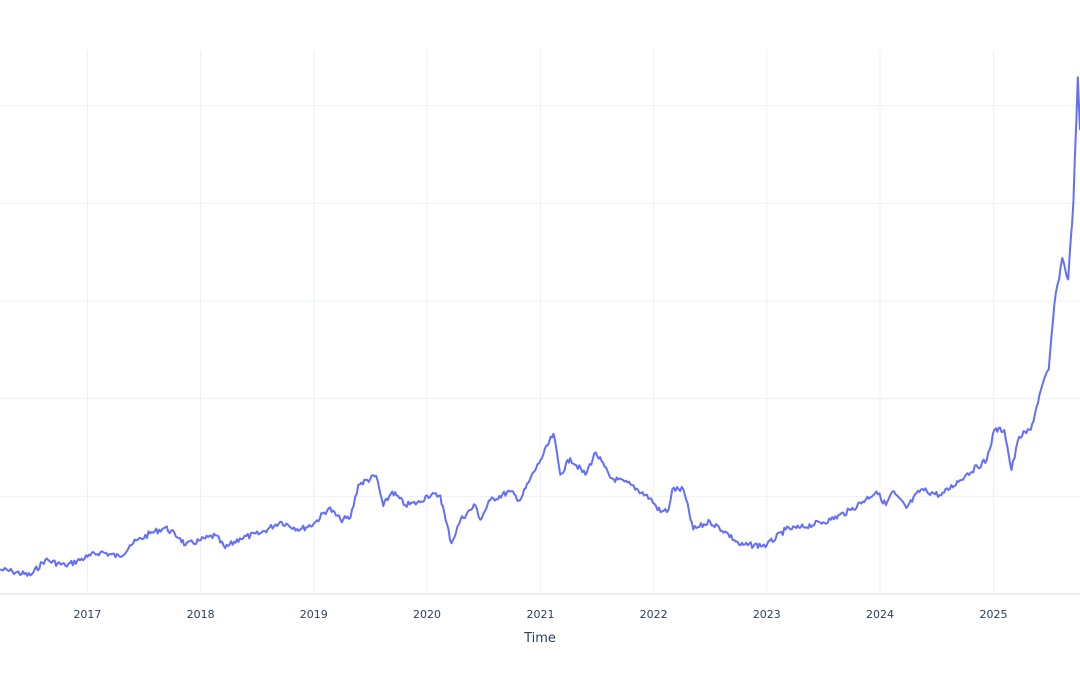 Image resolution: width=1080 pixels, height=675 pixels. I want to click on x-tick-label: 2019, so click(314, 614).